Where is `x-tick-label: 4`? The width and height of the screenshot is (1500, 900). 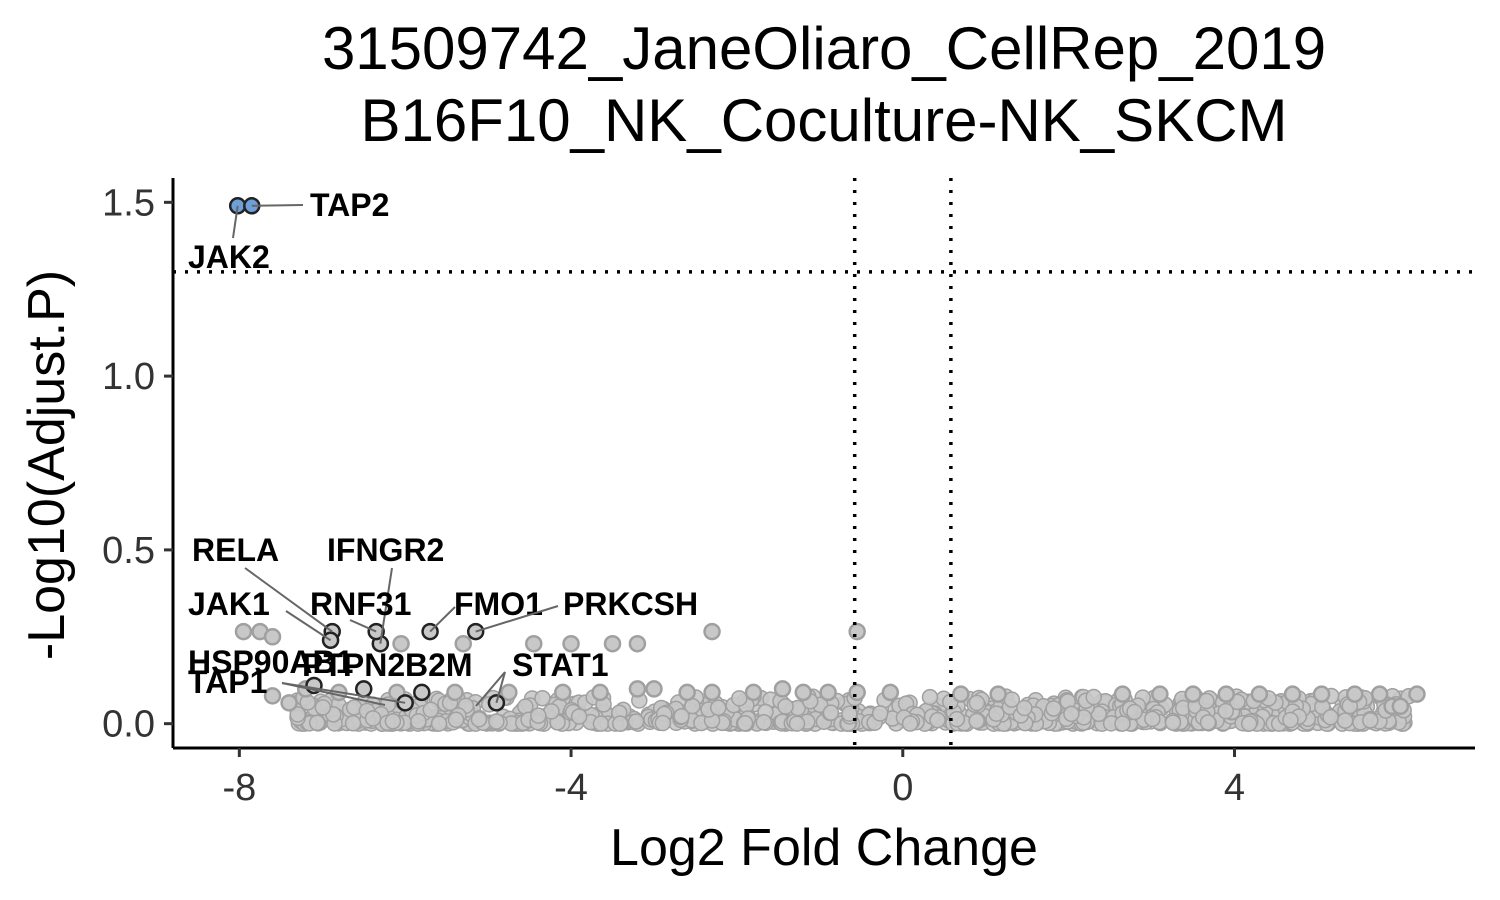 x-tick-label: 4 is located at coordinates (1234, 788).